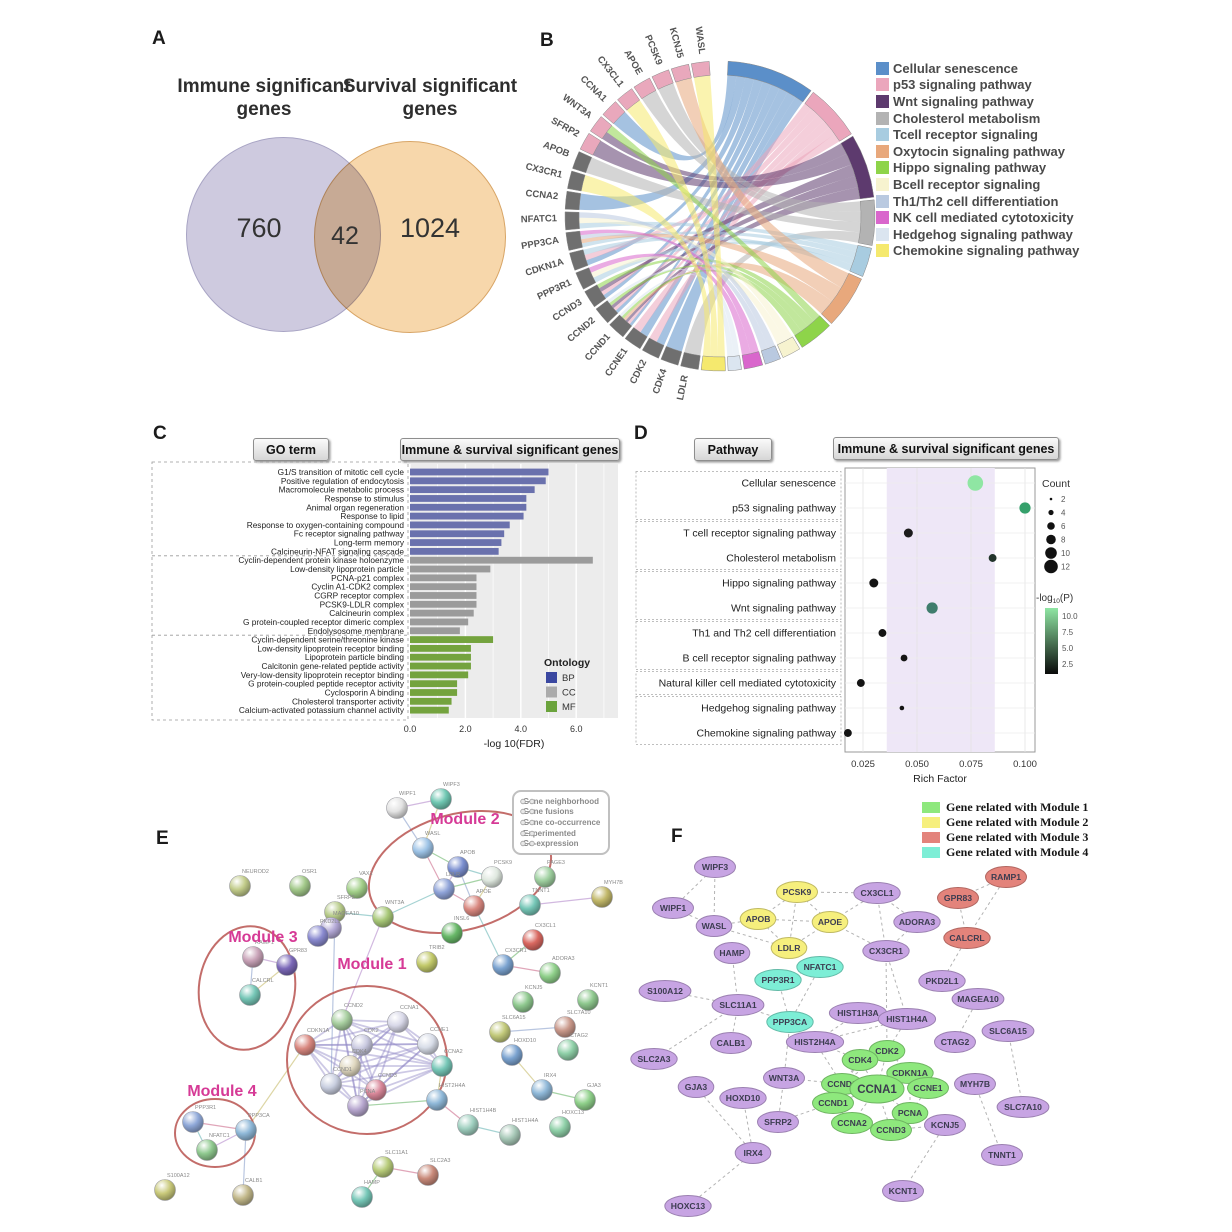  Describe the element at coordinates (327, 640) in the screenshot. I see `go-term-label: Cyclin-dependent serine/threonine kinase` at that location.